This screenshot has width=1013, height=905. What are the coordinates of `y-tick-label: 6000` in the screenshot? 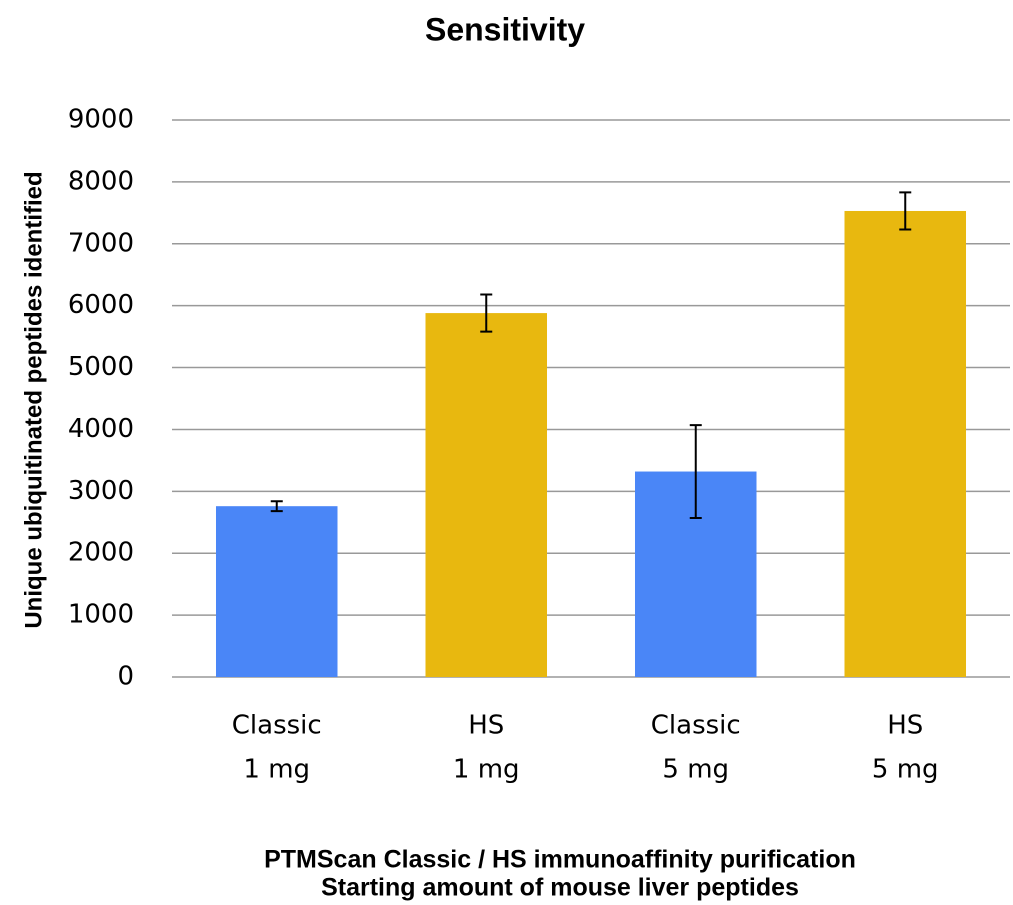 It's located at (101, 305).